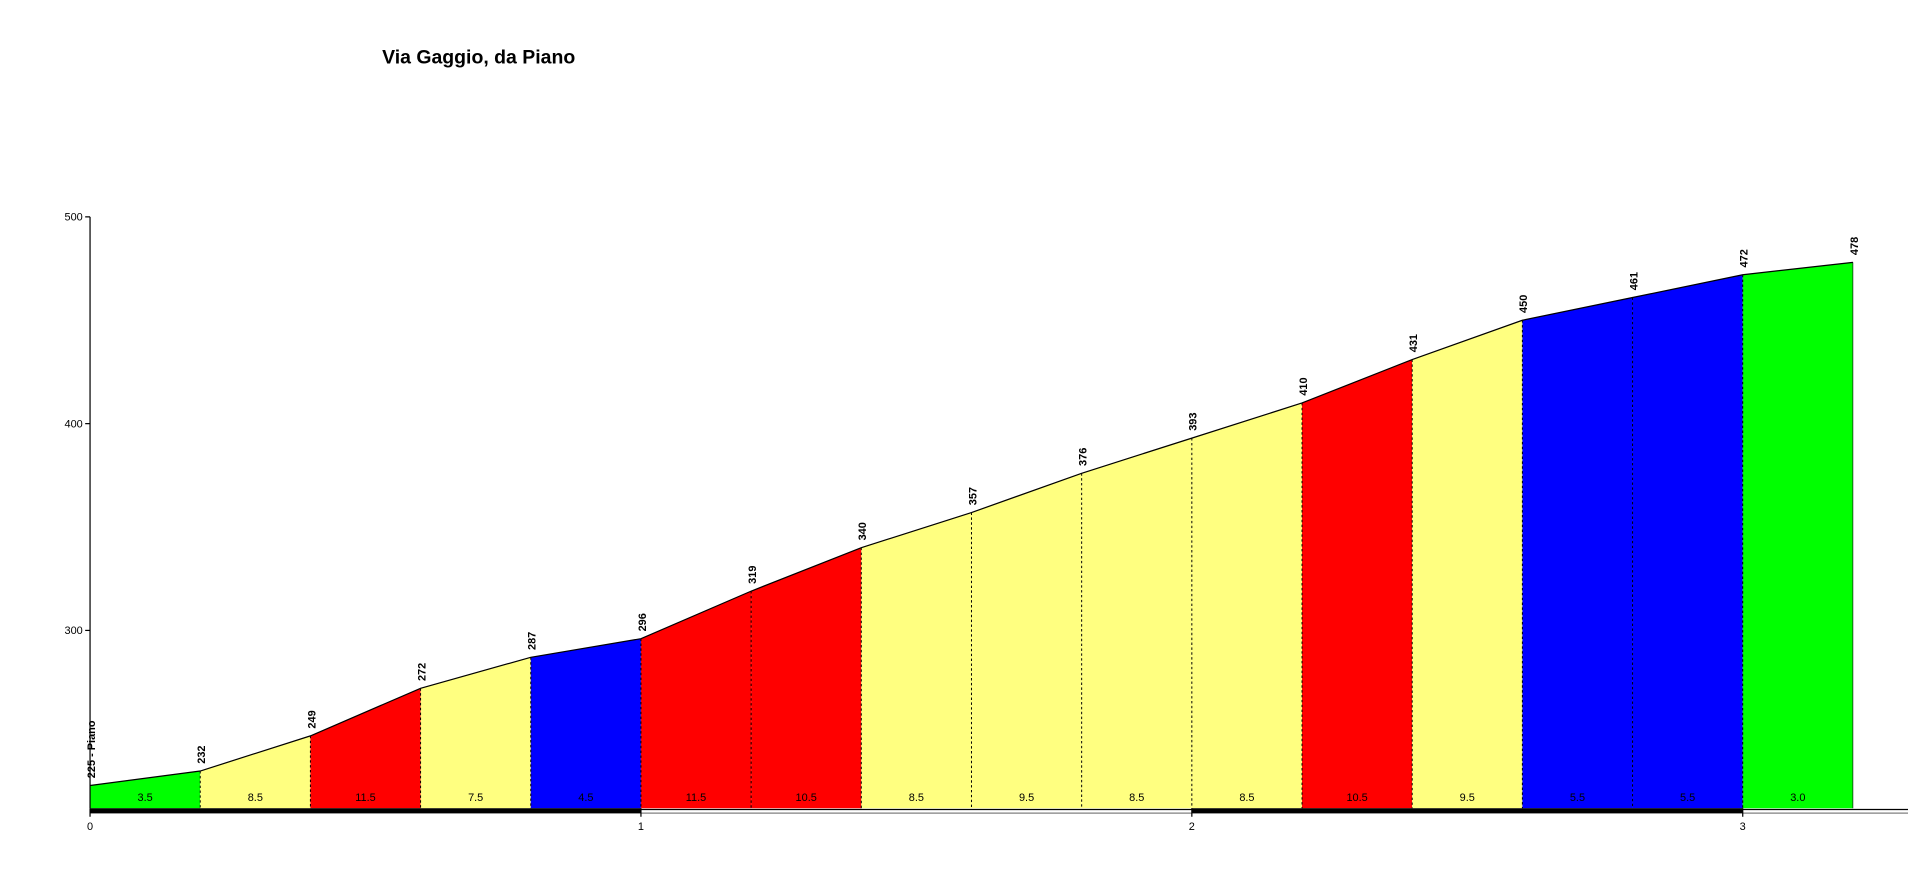 The width and height of the screenshot is (1908, 873). Describe the element at coordinates (422, 672) in the screenshot. I see `elevation-label: 272` at that location.